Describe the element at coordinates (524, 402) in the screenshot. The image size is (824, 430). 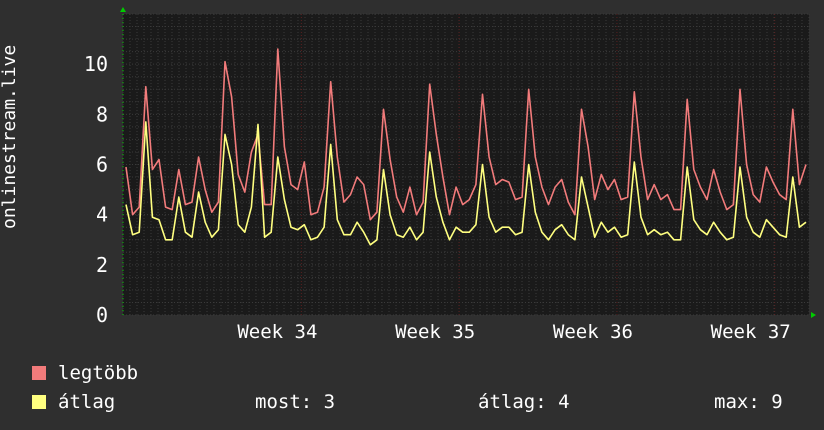
I see `stat-avg: átlag: 4` at that location.